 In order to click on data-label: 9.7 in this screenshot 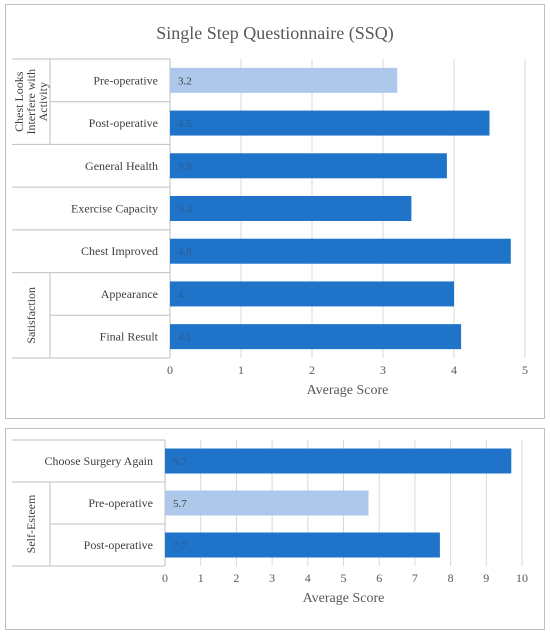, I will do `click(180, 462)`.